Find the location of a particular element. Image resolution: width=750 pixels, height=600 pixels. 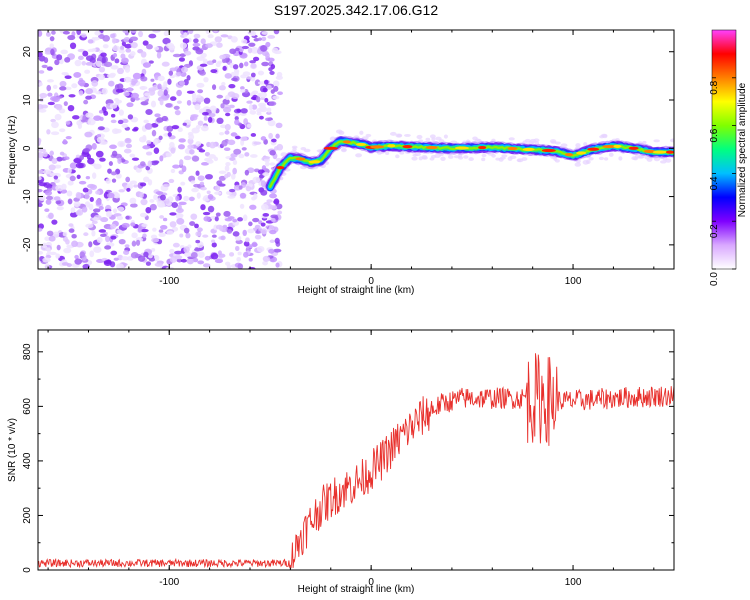

colorbar-tick-label: 0.8 is located at coordinates (714, 87).